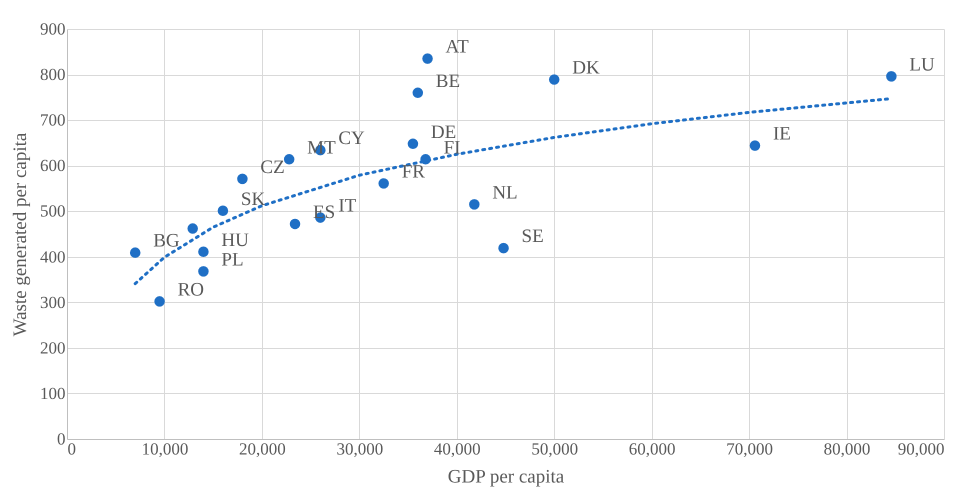  Describe the element at coordinates (457, 449) in the screenshot. I see `x-tick-label: 40,000` at that location.